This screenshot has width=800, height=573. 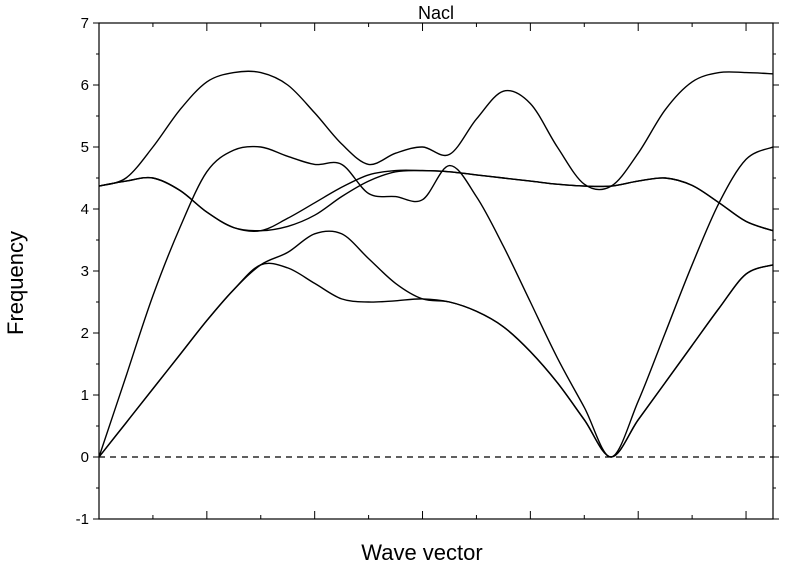 I want to click on y-axis-title: Frequency, so click(x=15, y=283).